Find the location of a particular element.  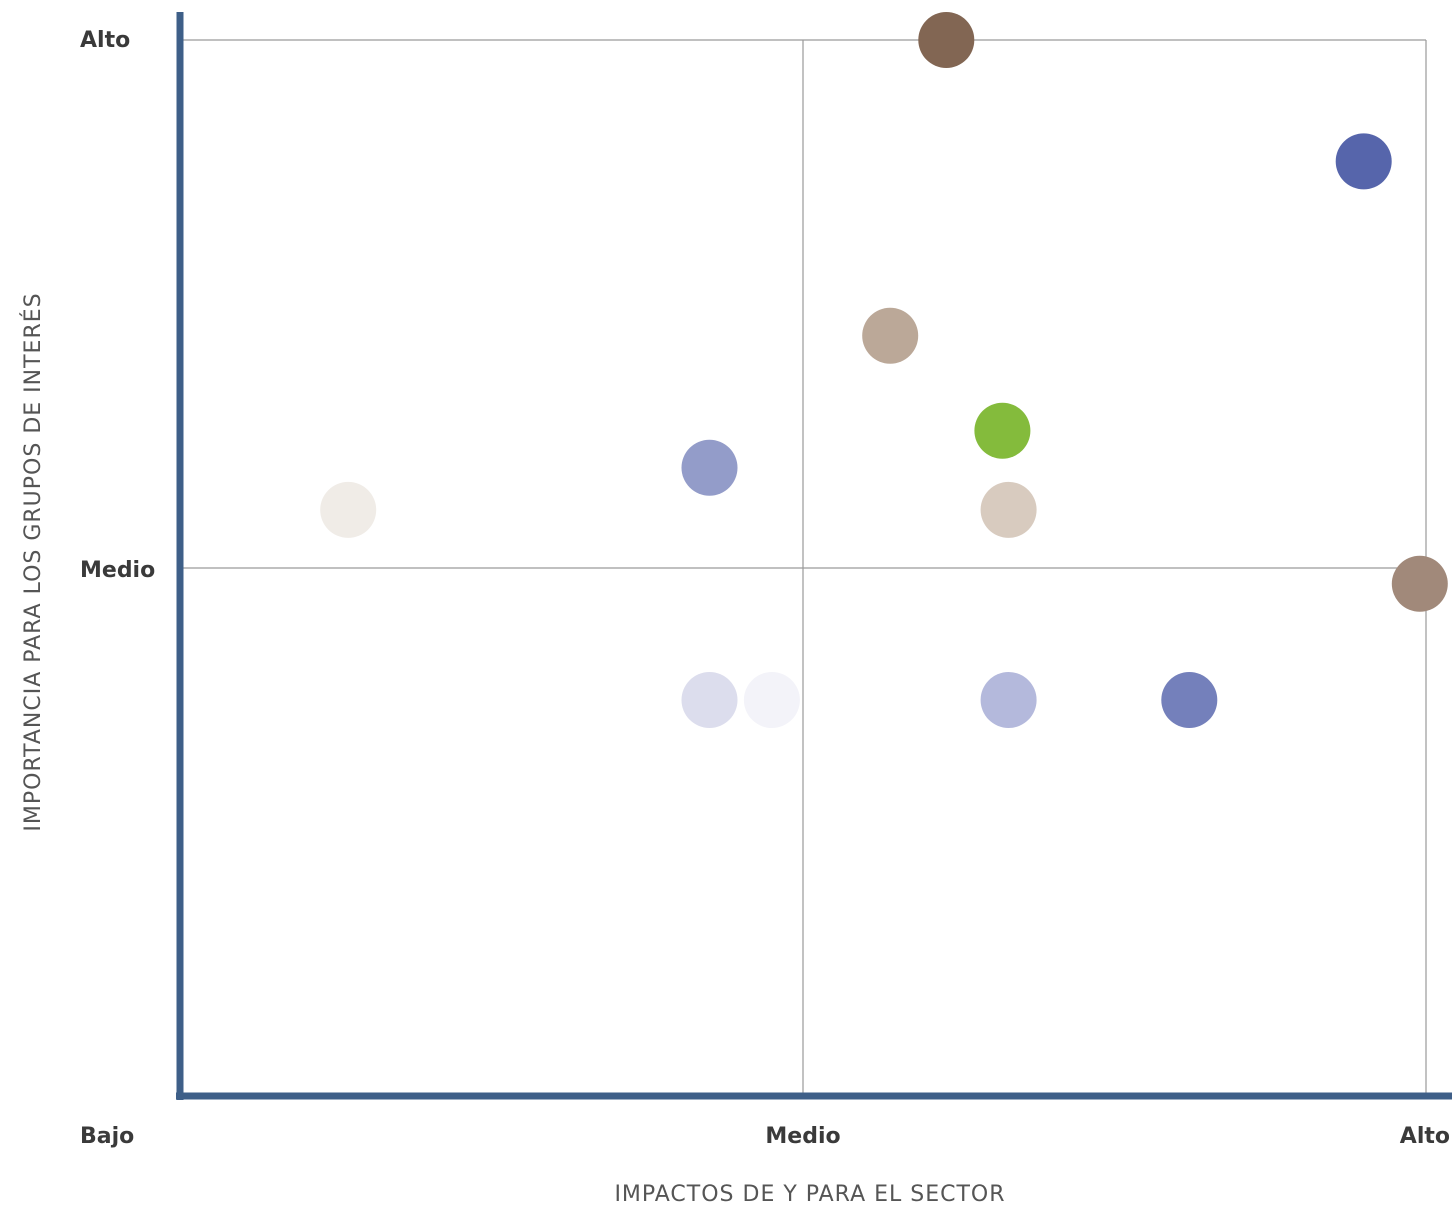

y-tick-label-medio: Medio is located at coordinates (117, 570).